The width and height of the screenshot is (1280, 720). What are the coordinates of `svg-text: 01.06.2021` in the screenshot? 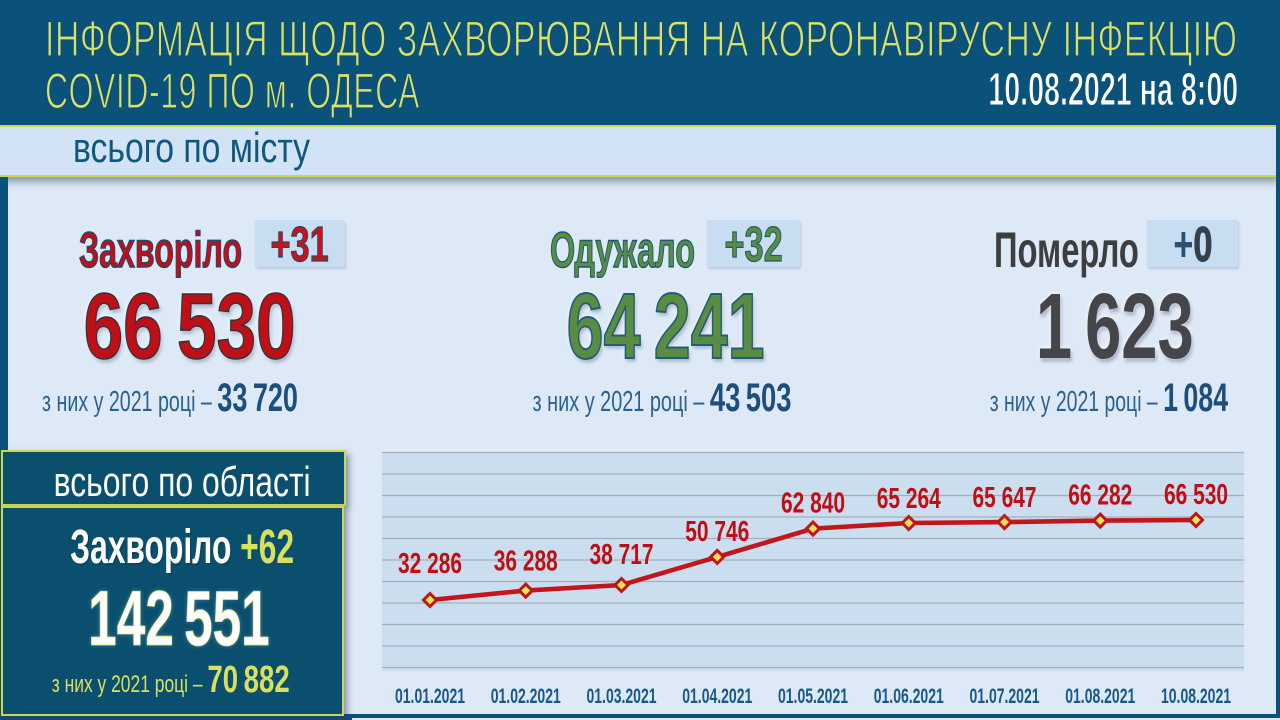 It's located at (909, 696).